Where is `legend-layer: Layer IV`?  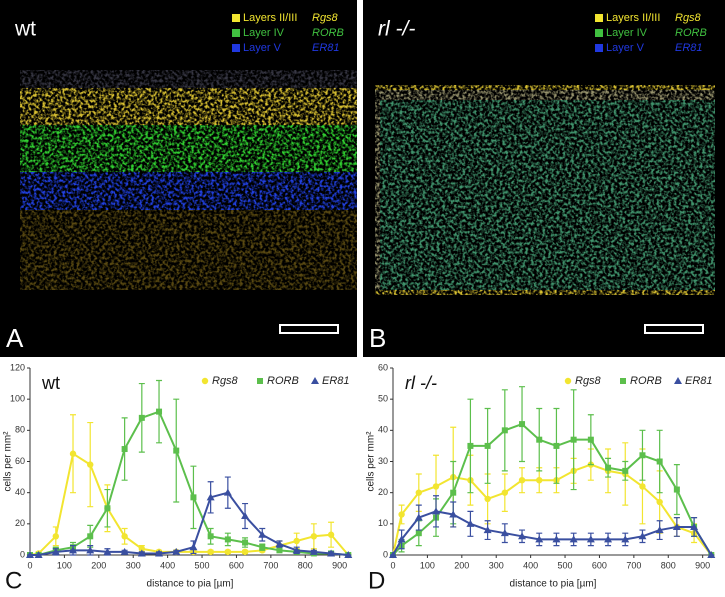 legend-layer: Layer IV is located at coordinates (627, 33).